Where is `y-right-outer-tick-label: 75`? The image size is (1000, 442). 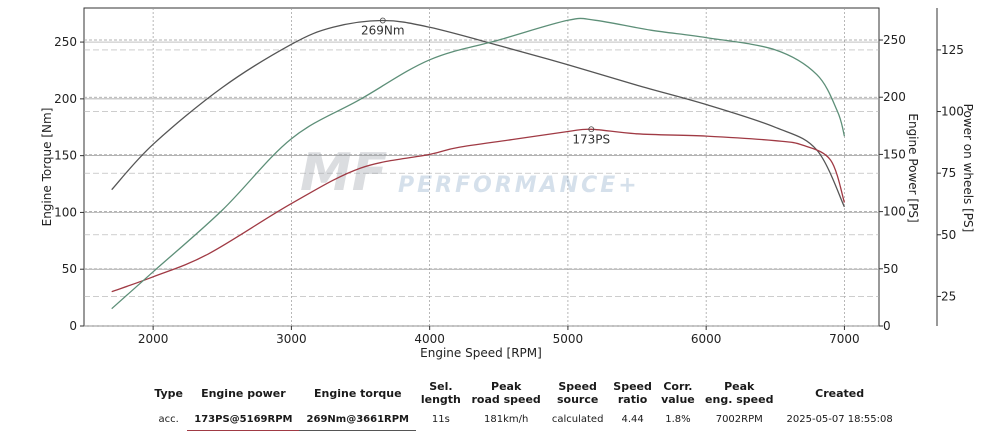 y-right-outer-tick-label: 75 is located at coordinates (948, 173).